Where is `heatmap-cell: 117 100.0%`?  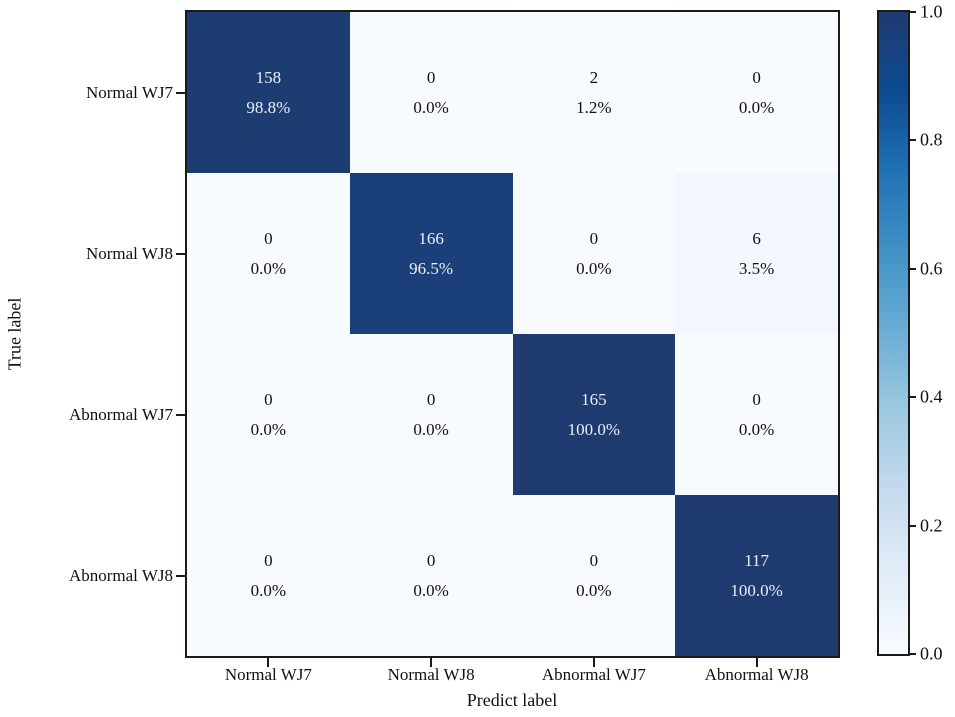
heatmap-cell: 117 100.0% is located at coordinates (756, 575).